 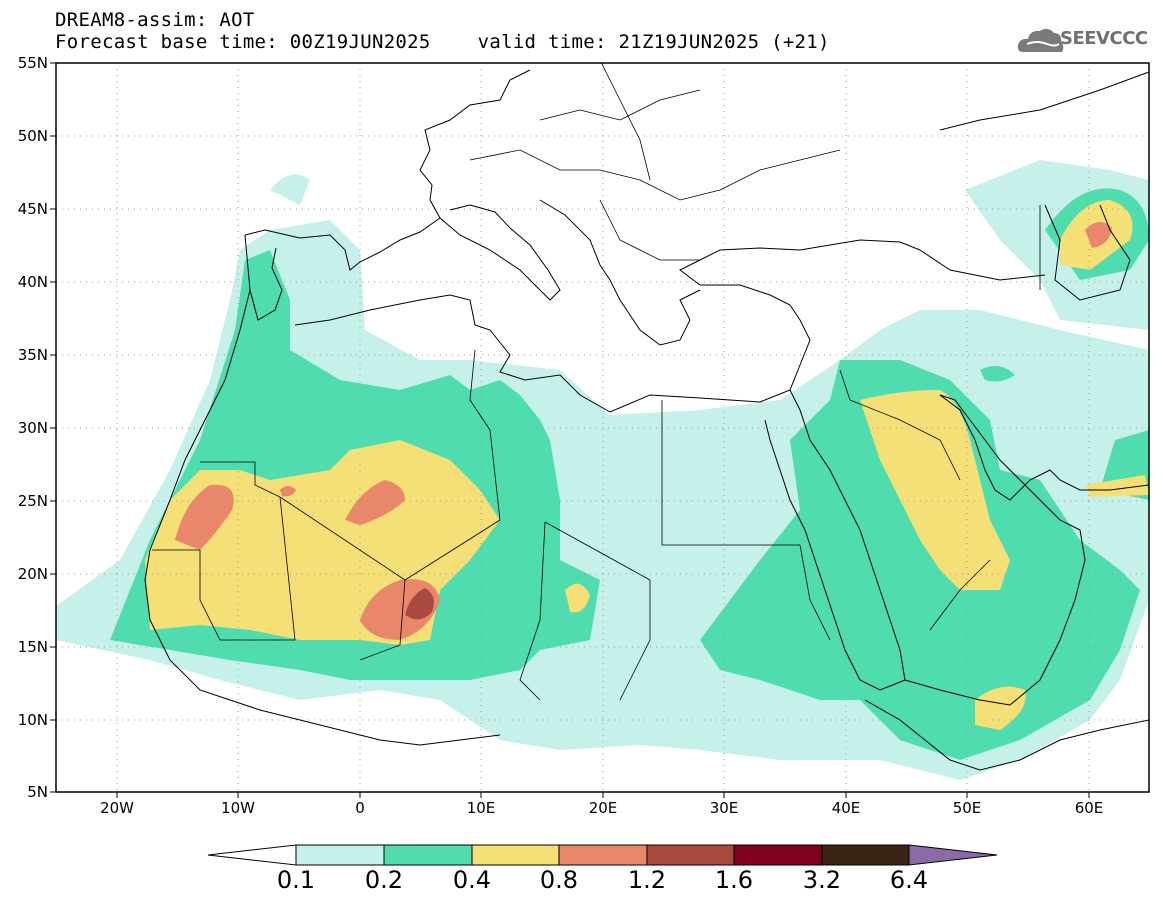 What do you see at coordinates (953, 855) in the screenshot?
I see `colorbar-over-arrow` at bounding box center [953, 855].